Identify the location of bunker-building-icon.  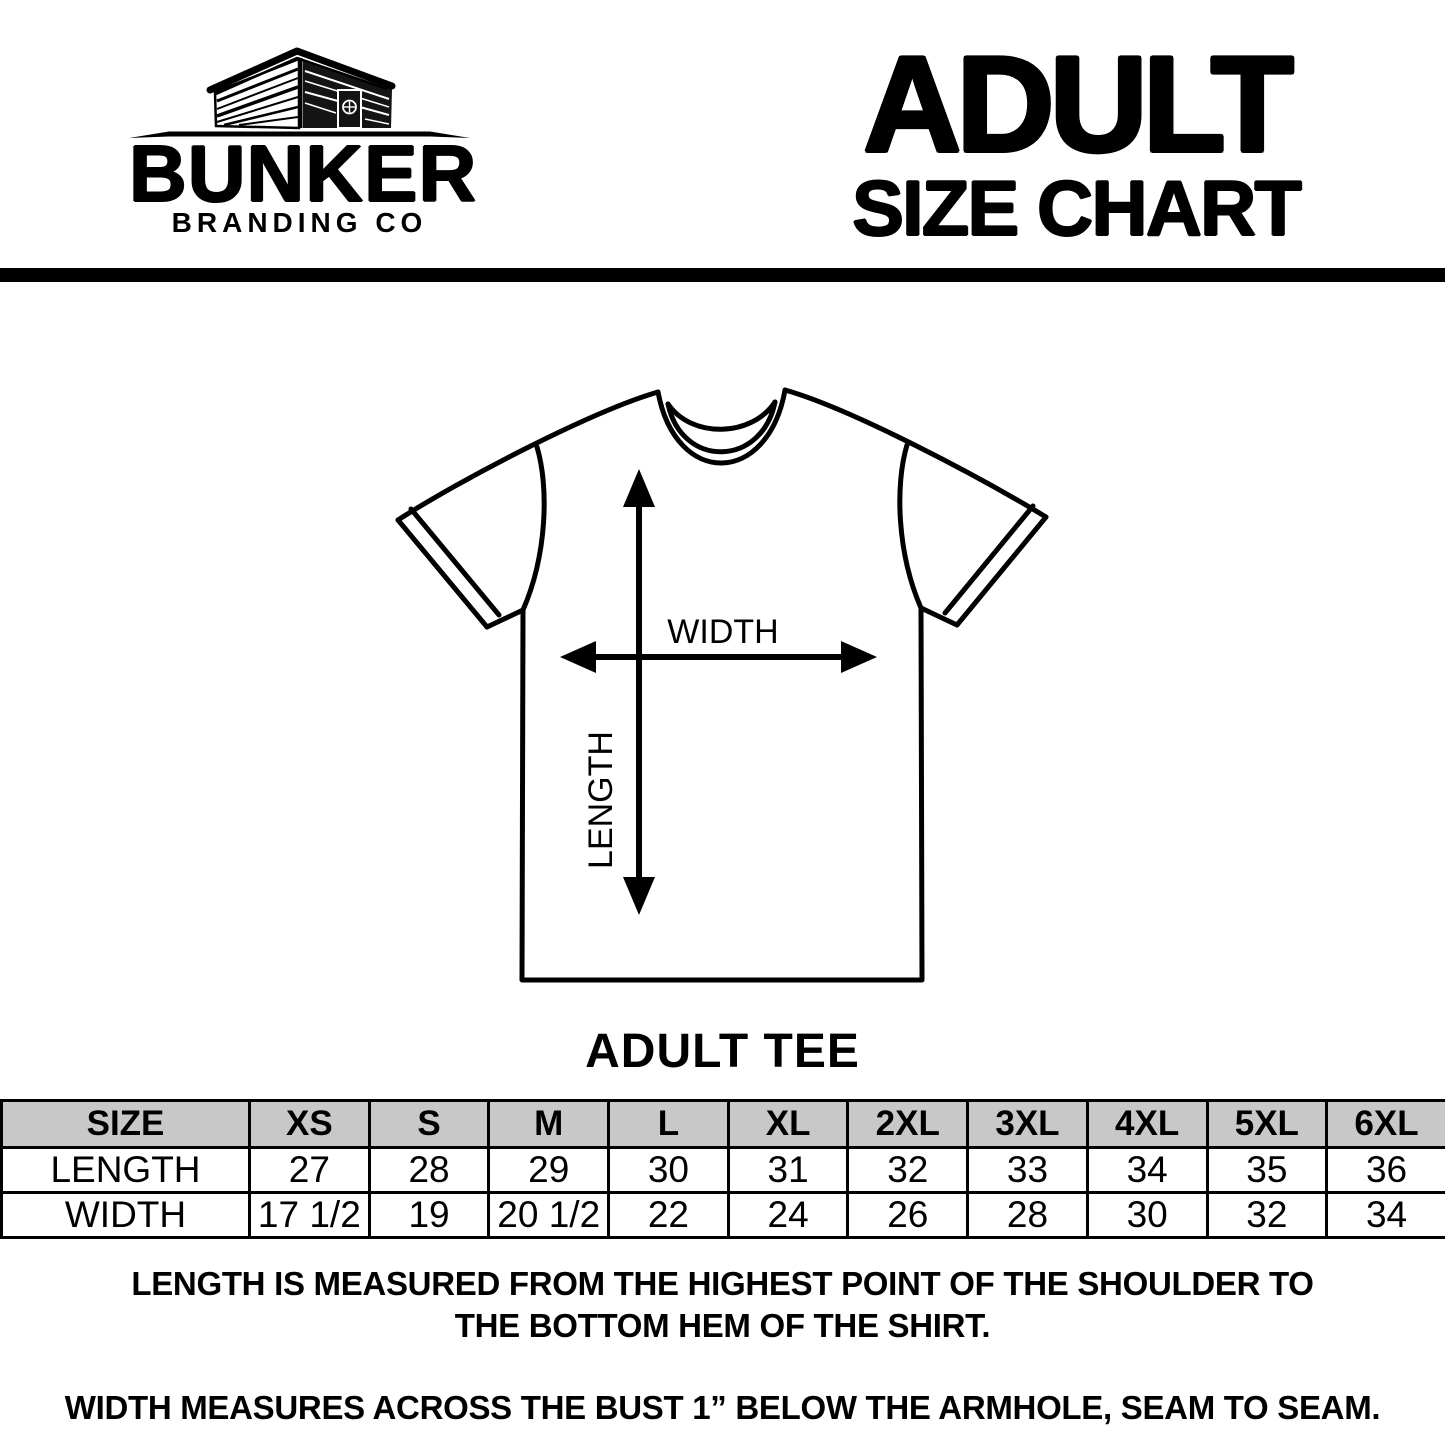
(299, 92).